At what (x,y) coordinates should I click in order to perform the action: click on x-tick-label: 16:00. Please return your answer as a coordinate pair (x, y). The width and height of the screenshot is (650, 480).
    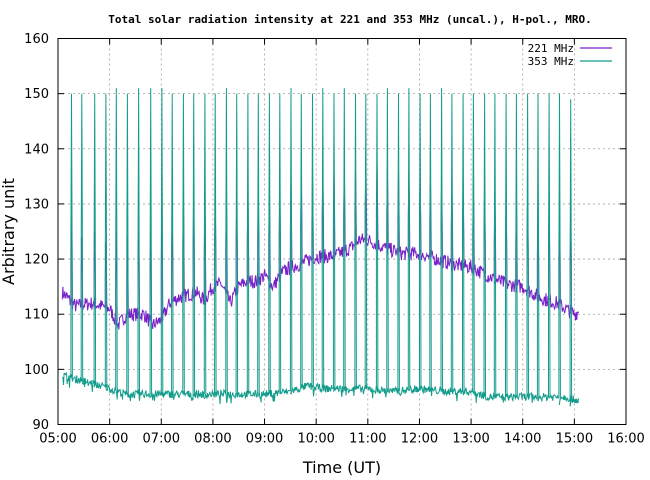
    Looking at the image, I should click on (625, 439).